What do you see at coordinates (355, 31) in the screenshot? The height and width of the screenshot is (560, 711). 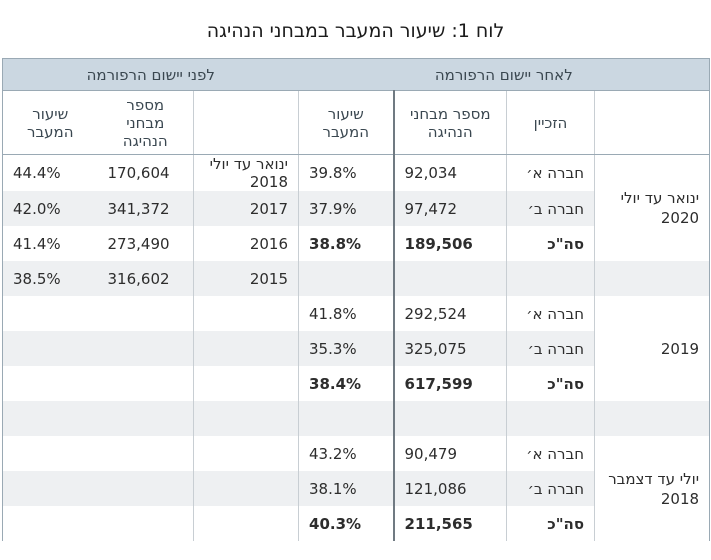 I see `table-title: לוח 1: שיעור המעבר במבחני הנהיגה` at bounding box center [355, 31].